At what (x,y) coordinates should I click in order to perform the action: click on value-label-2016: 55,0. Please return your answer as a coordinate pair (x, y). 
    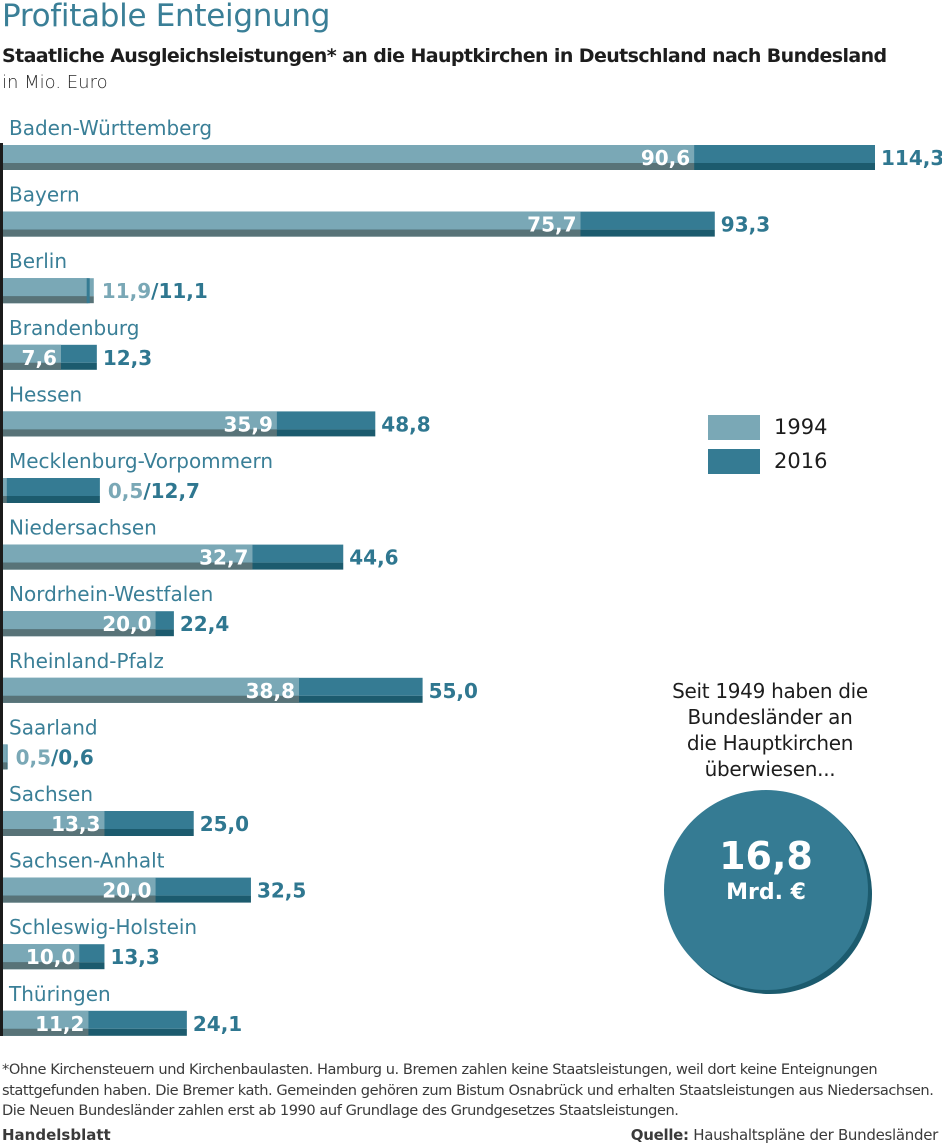
    Looking at the image, I should click on (453, 691).